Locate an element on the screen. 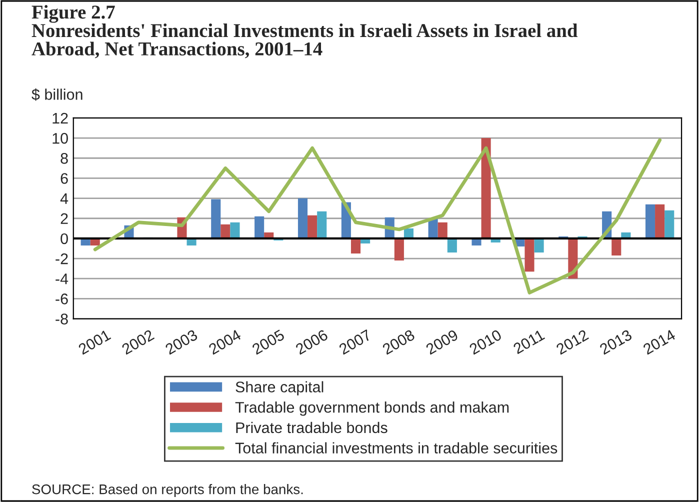 This screenshot has height=502, width=699. x-tick-label: 2014 is located at coordinates (659, 342).